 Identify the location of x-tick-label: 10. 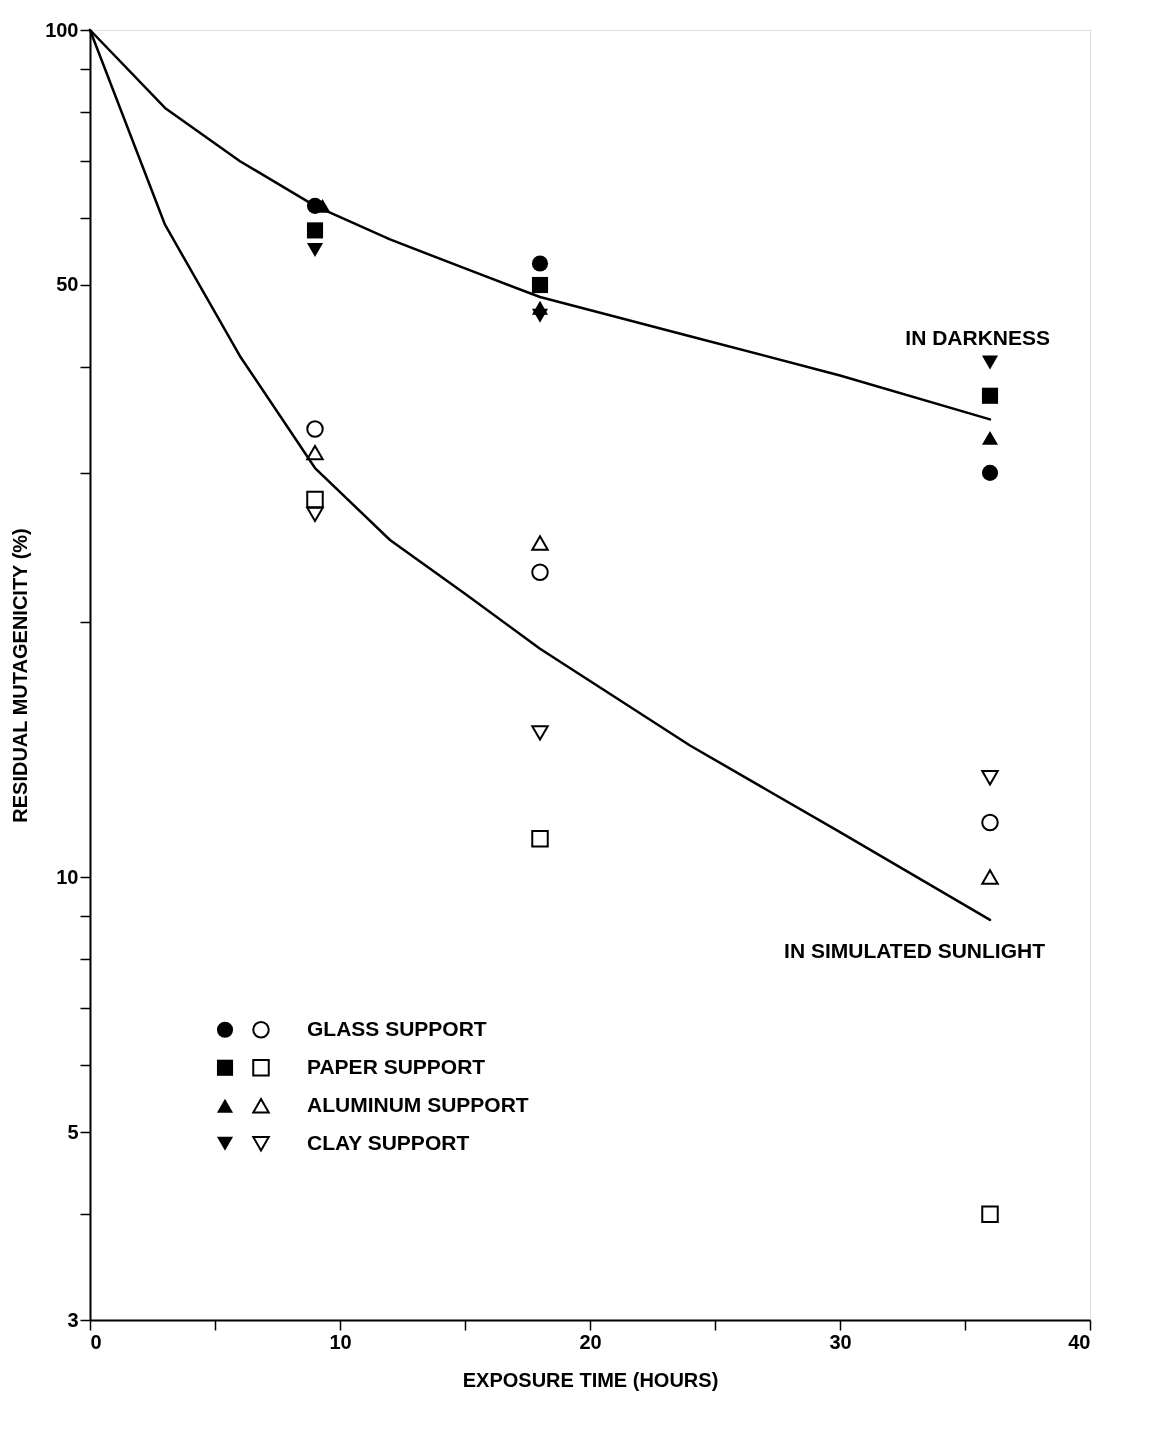
(340, 1341).